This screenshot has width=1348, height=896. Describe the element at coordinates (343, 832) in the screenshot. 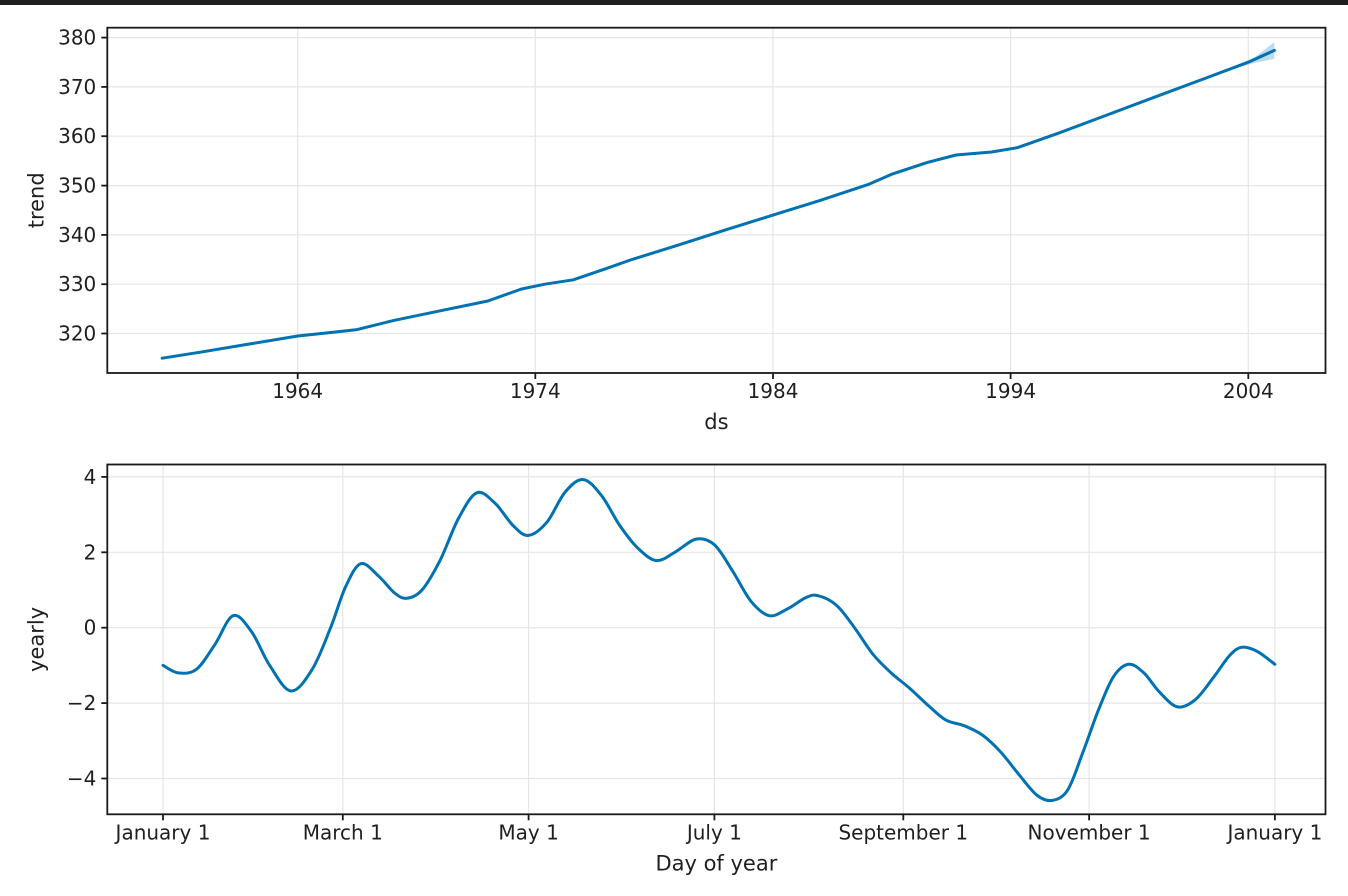

I see `x-tick-label: March 1` at that location.